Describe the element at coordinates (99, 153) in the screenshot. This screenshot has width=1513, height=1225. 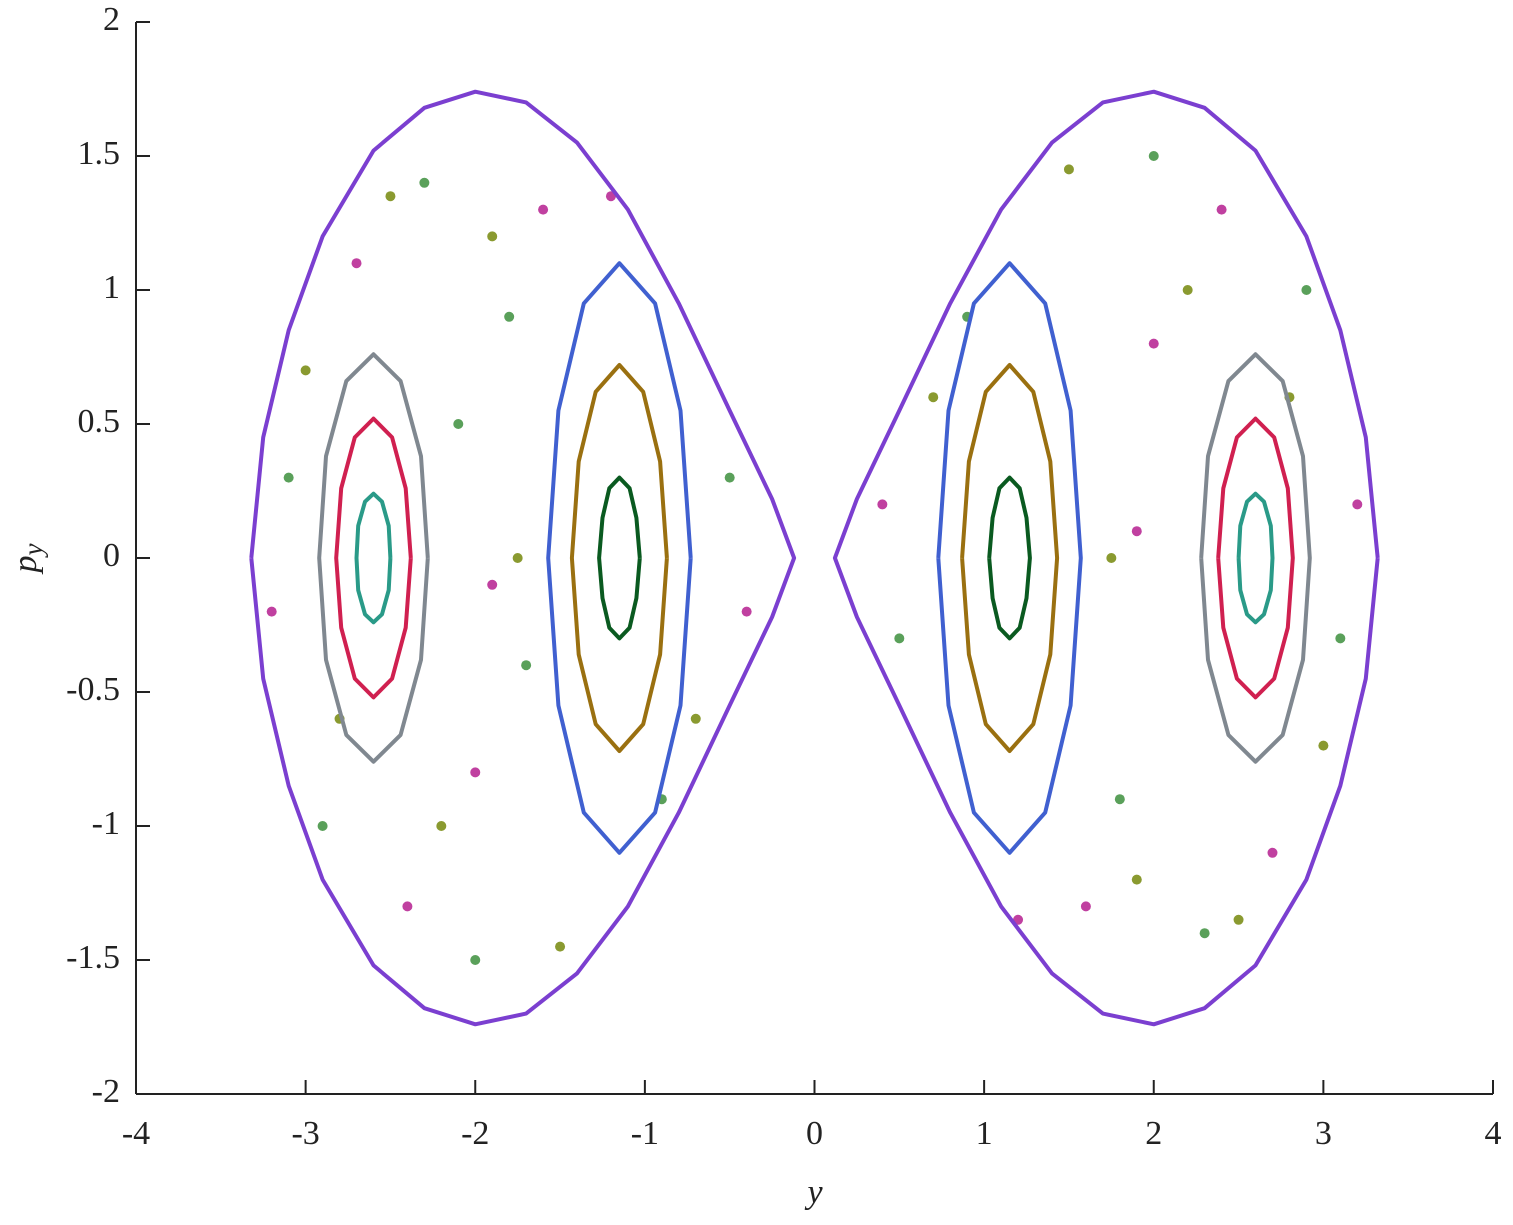
I see `y-tick-label: 1.5` at that location.